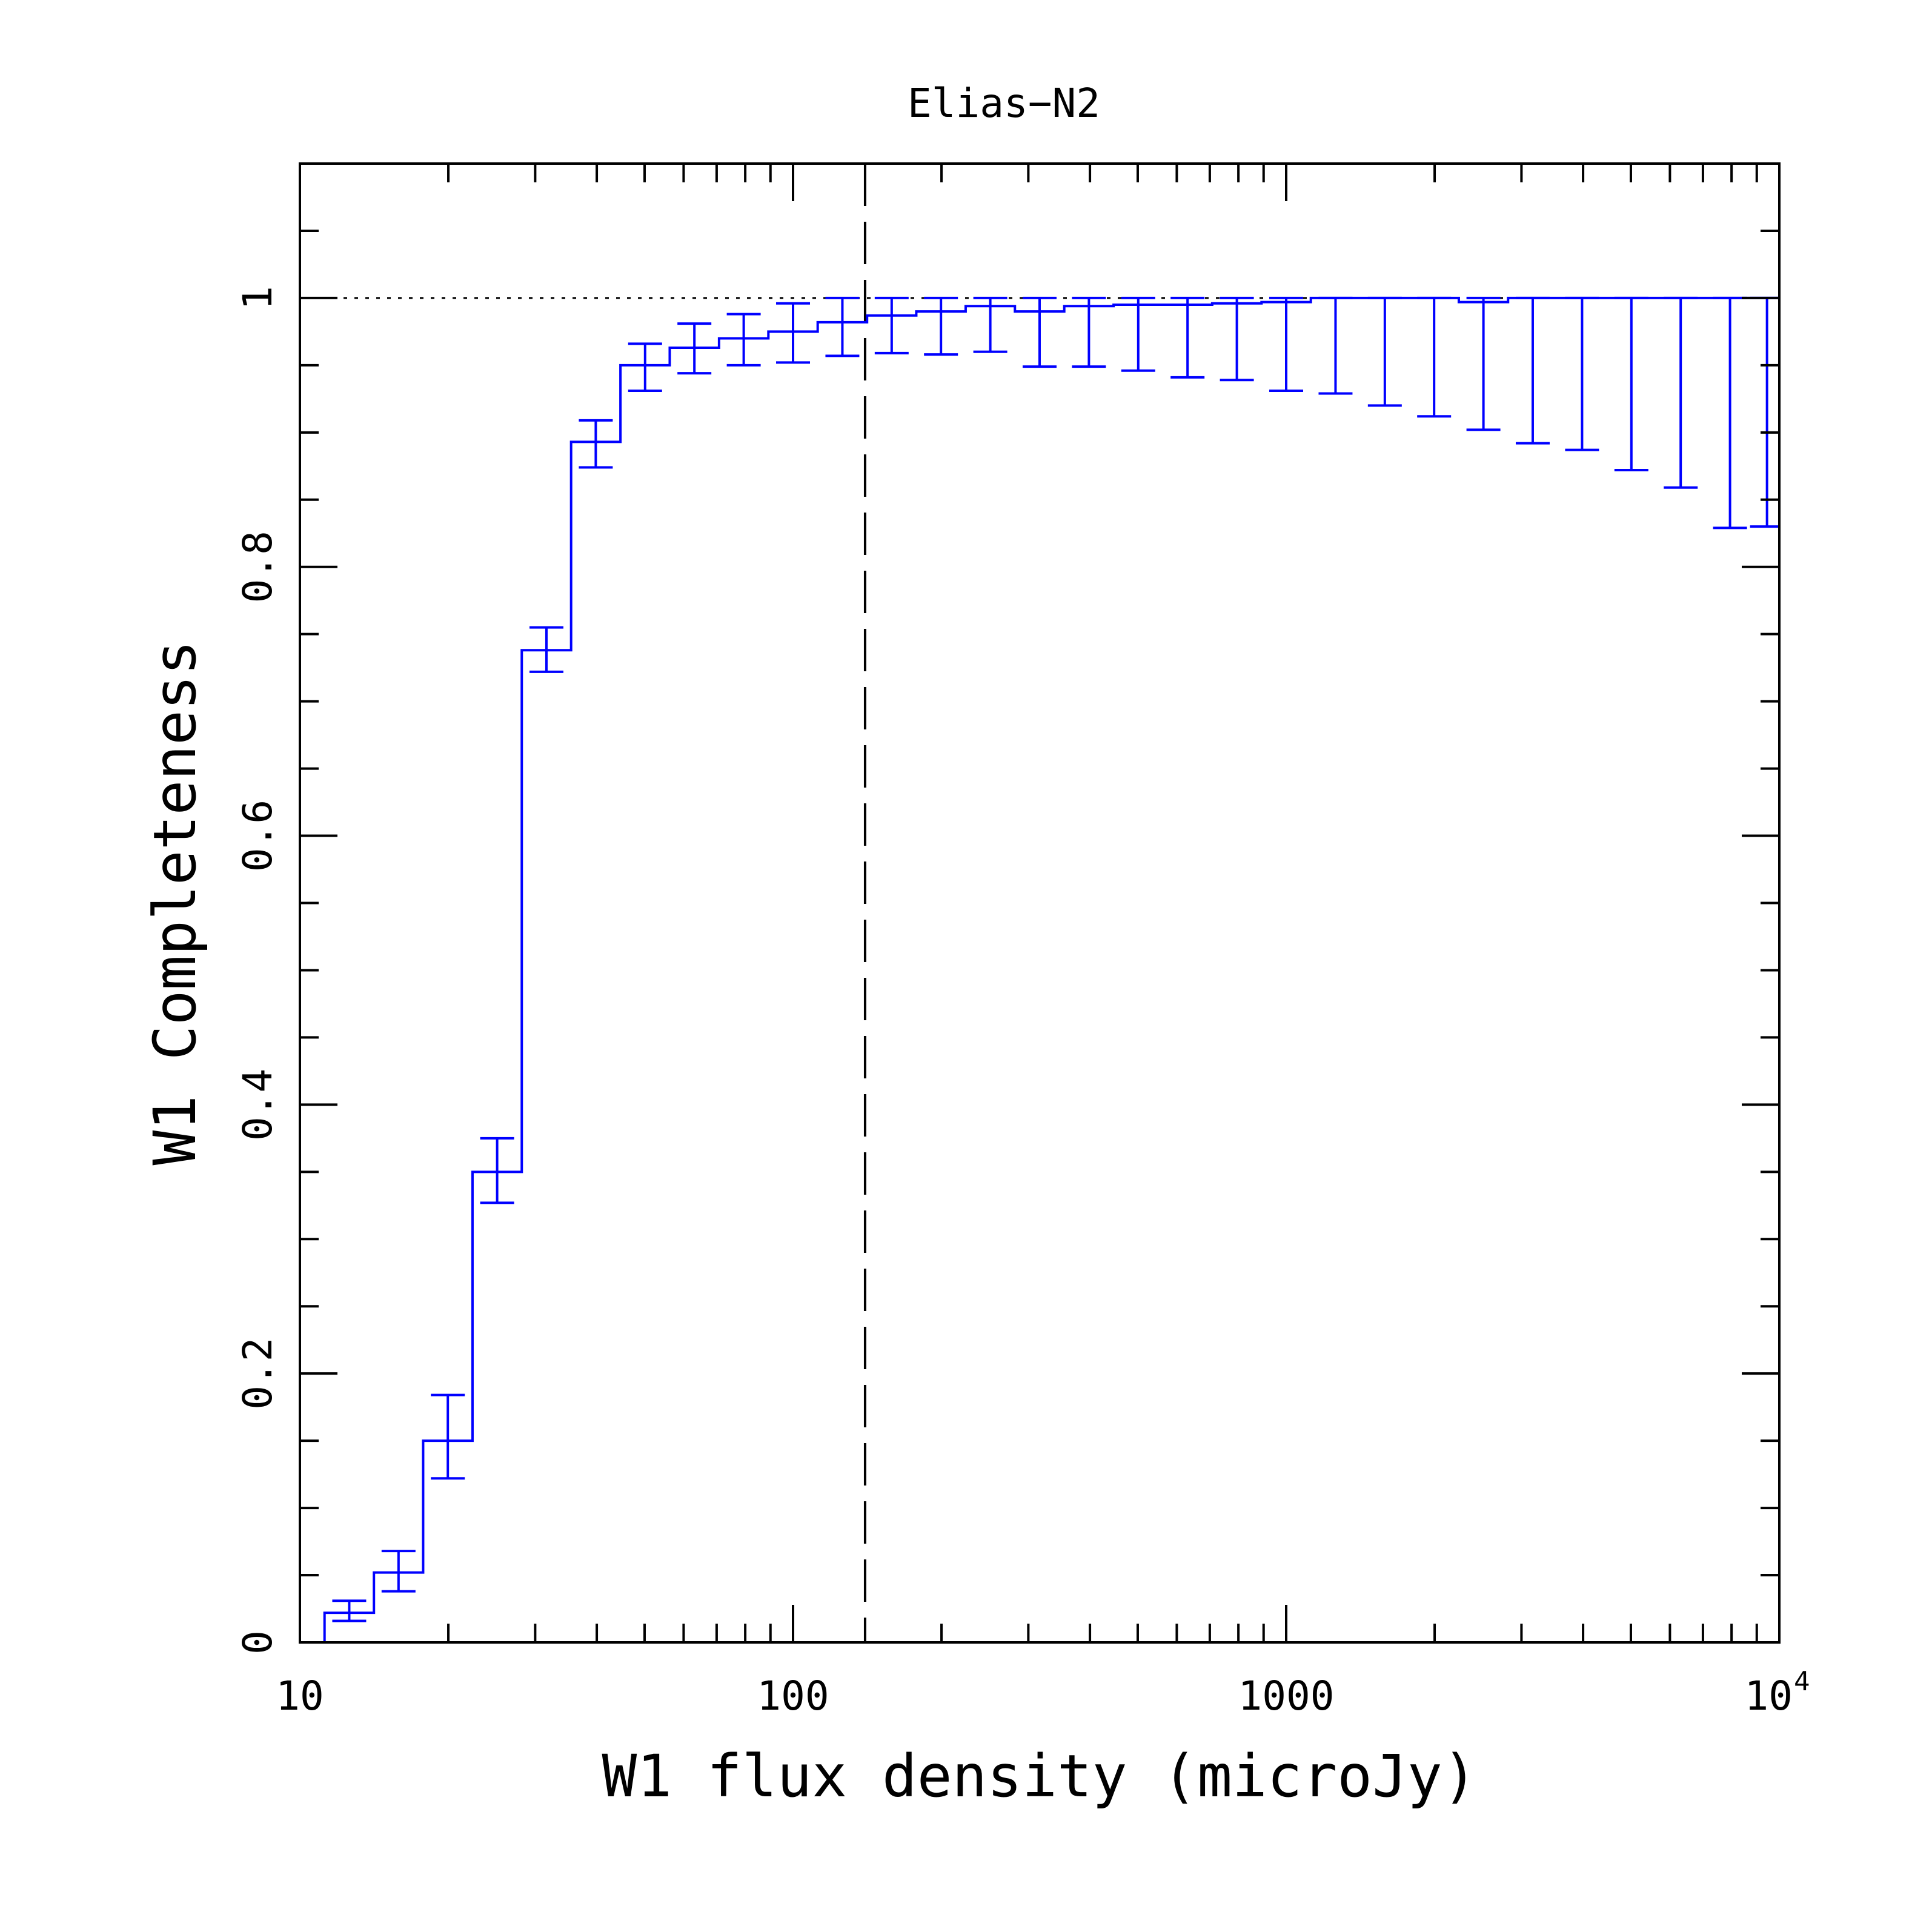 This screenshot has height=1932, width=1932. Describe the element at coordinates (1286, 1696) in the screenshot. I see `x-tick-label: 1000` at that location.